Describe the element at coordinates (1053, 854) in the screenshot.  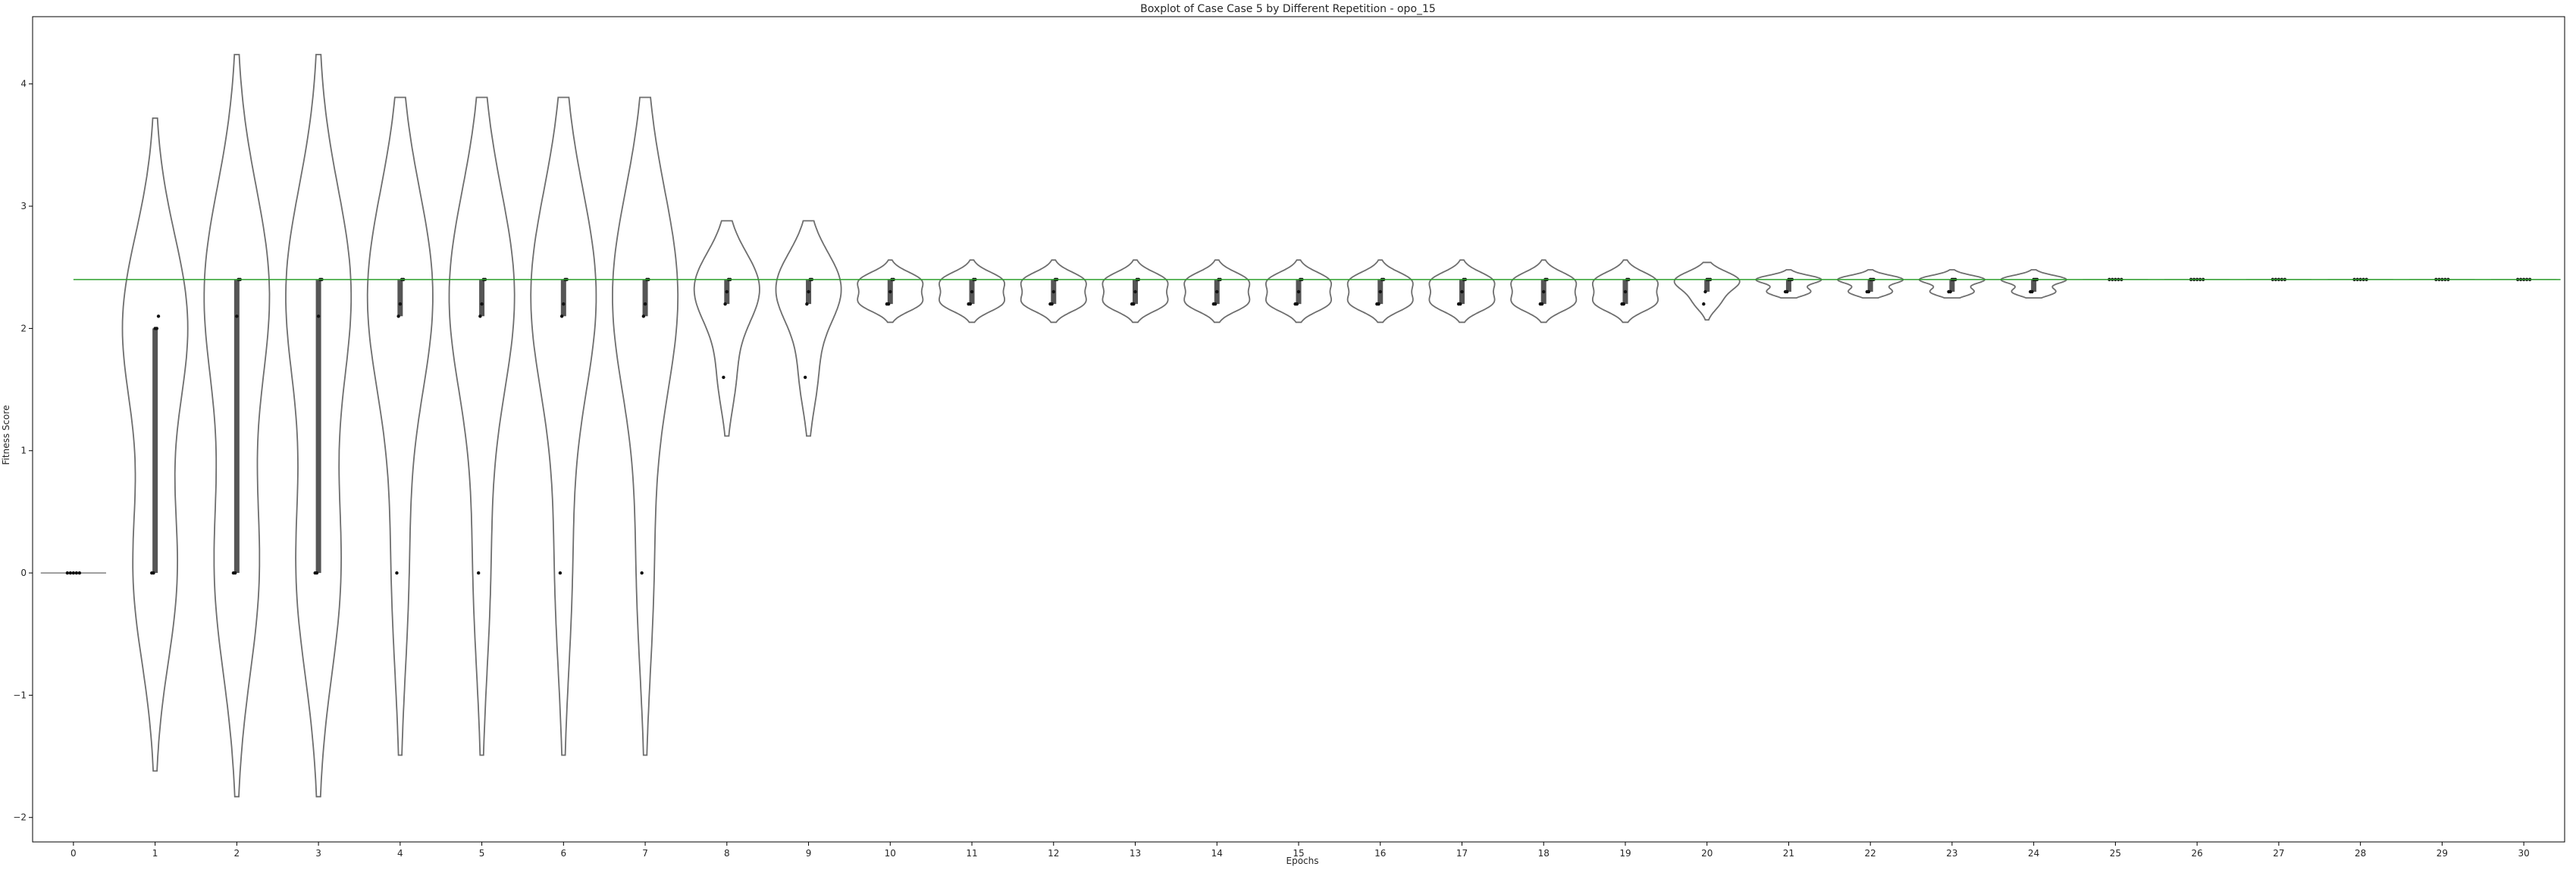
I see `x-tick-label: 12` at that location.